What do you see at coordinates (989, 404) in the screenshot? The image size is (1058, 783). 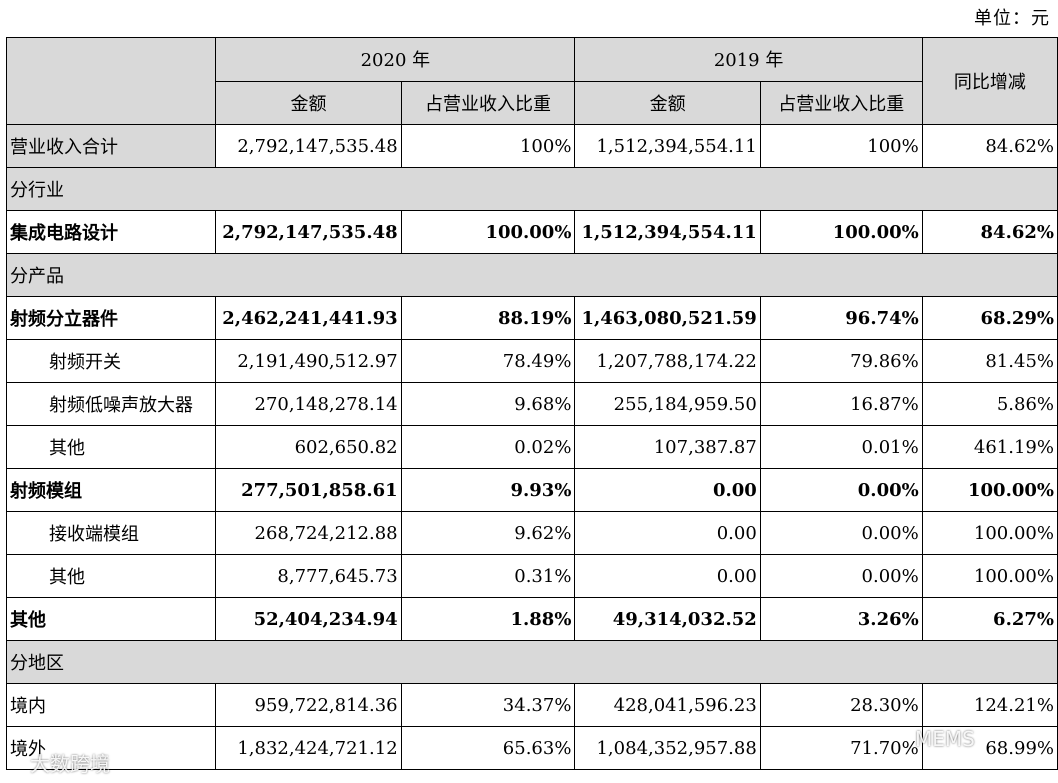 I see `yoy-change: 5.86%` at bounding box center [989, 404].